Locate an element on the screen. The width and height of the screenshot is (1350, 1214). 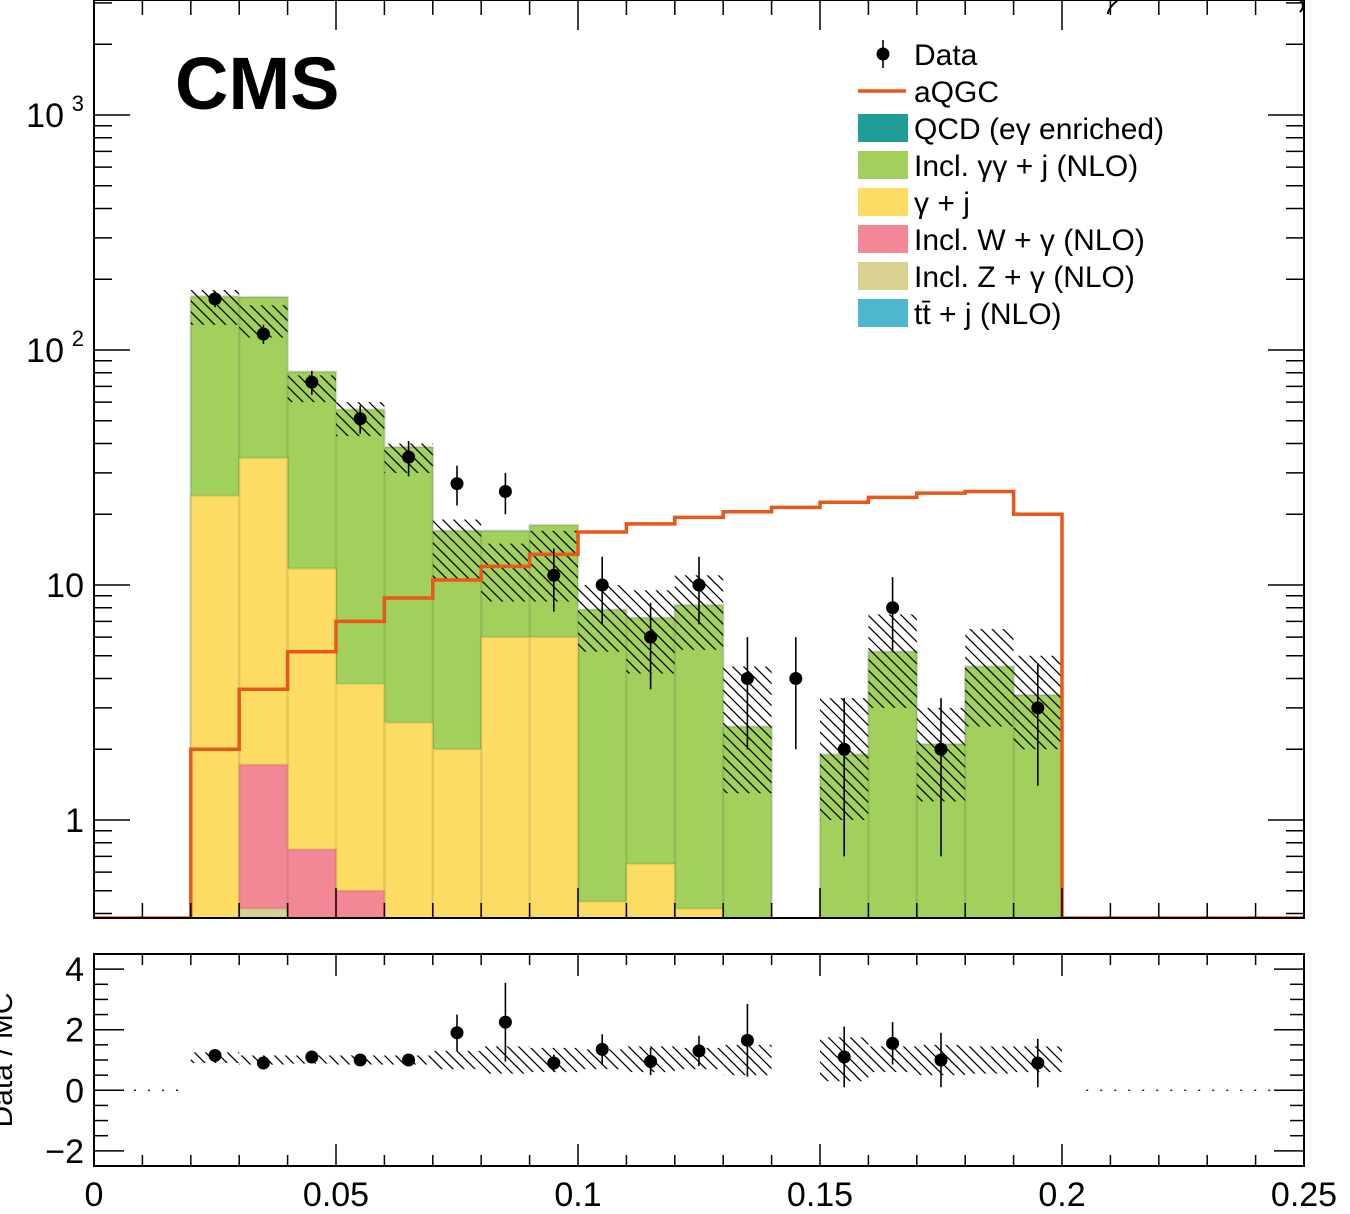
legend-label: Incl. W + γ (NLO) is located at coordinates (1029, 240).